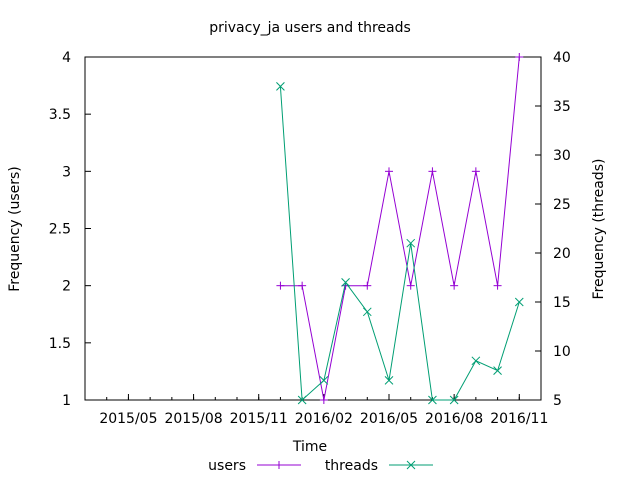 The width and height of the screenshot is (640, 480). What do you see at coordinates (562, 254) in the screenshot?
I see `y-right-tick-label: 20` at bounding box center [562, 254].